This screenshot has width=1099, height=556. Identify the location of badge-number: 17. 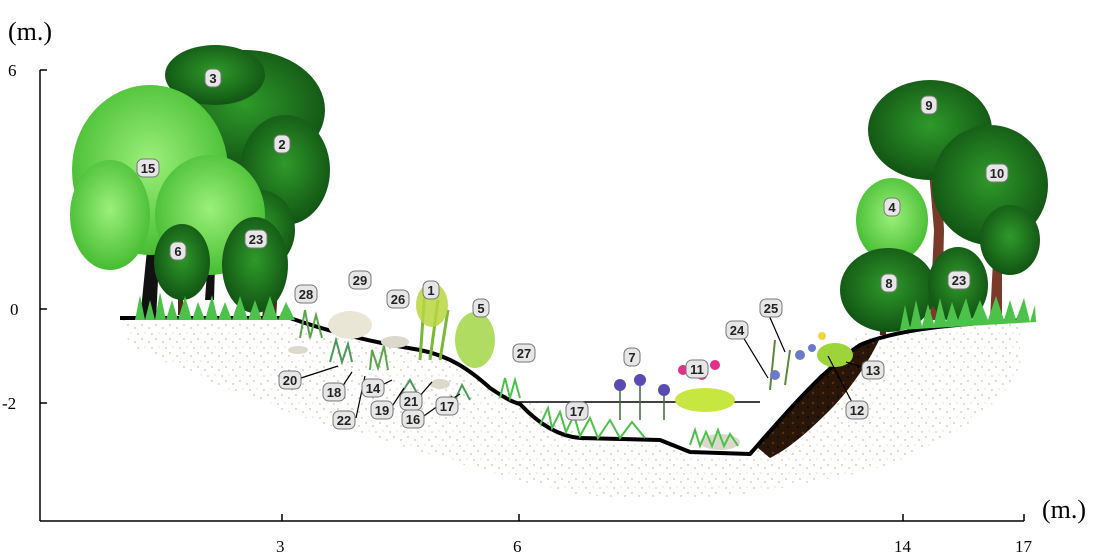
(447, 406).